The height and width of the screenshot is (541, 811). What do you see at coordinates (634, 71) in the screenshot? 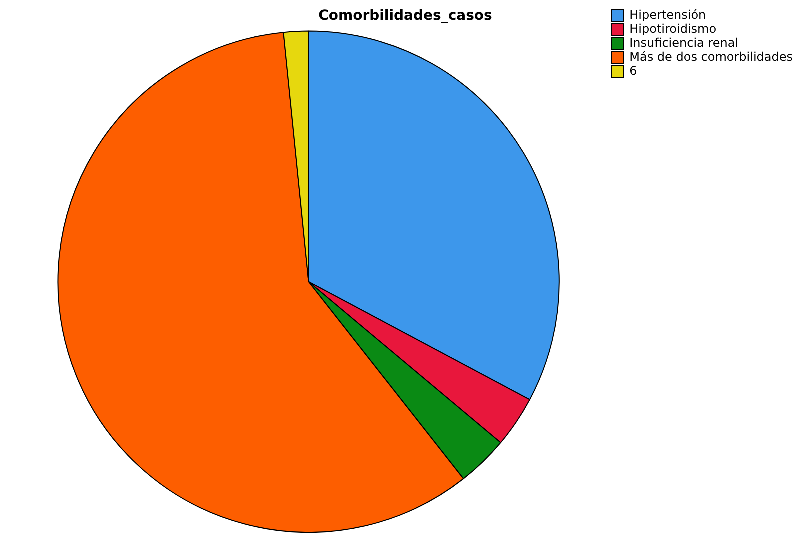
I see `legend-label: 6` at bounding box center [634, 71].